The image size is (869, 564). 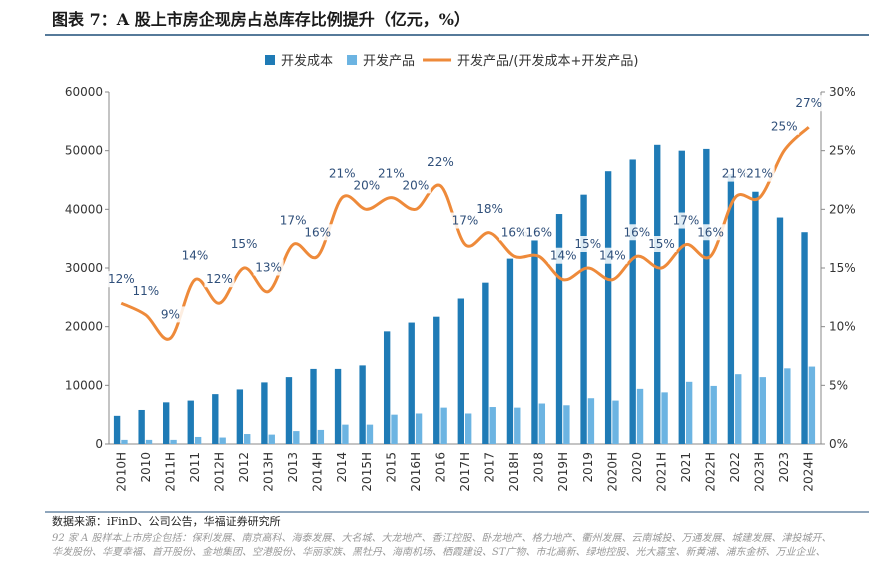 What do you see at coordinates (293, 467) in the screenshot?
I see `x-tick-label: 2013` at bounding box center [293, 467].